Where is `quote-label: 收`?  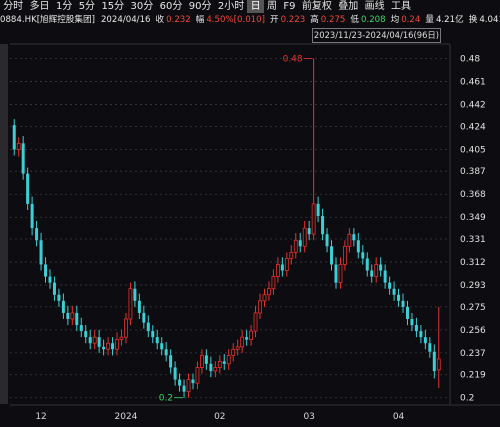 quote-label: 收 is located at coordinates (160, 20).